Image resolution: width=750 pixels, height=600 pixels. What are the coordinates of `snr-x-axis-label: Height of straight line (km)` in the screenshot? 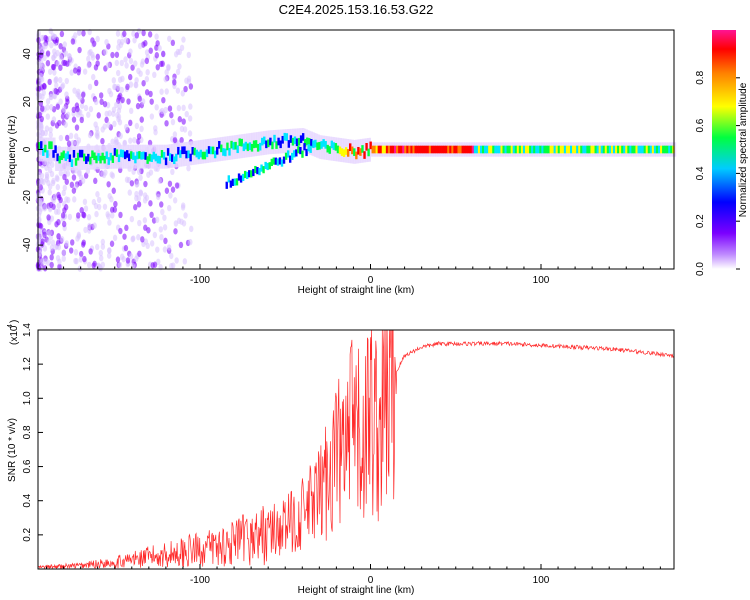 It's located at (356, 590).